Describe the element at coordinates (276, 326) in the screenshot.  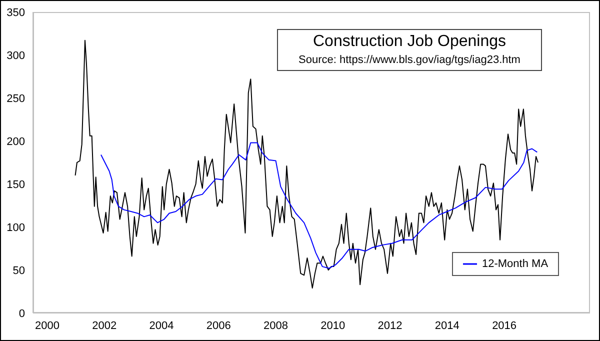
I see `x-tick-label: 2008` at that location.